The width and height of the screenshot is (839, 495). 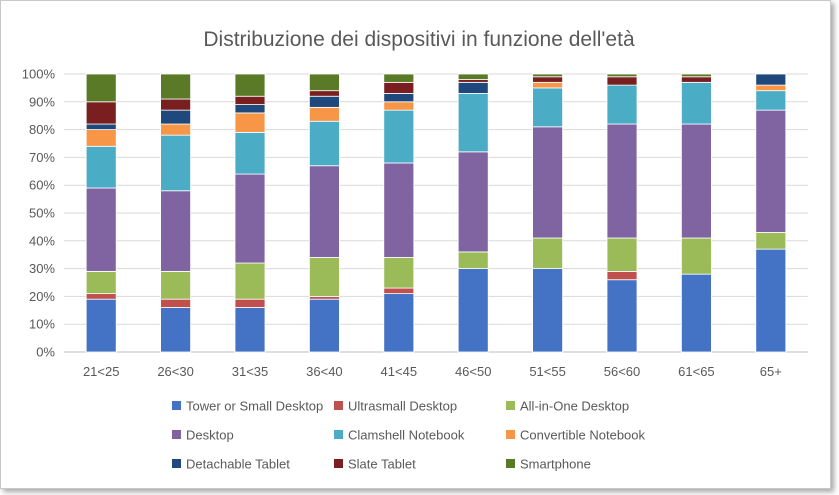 I want to click on x-tick-label: 36<40, so click(x=324, y=371).